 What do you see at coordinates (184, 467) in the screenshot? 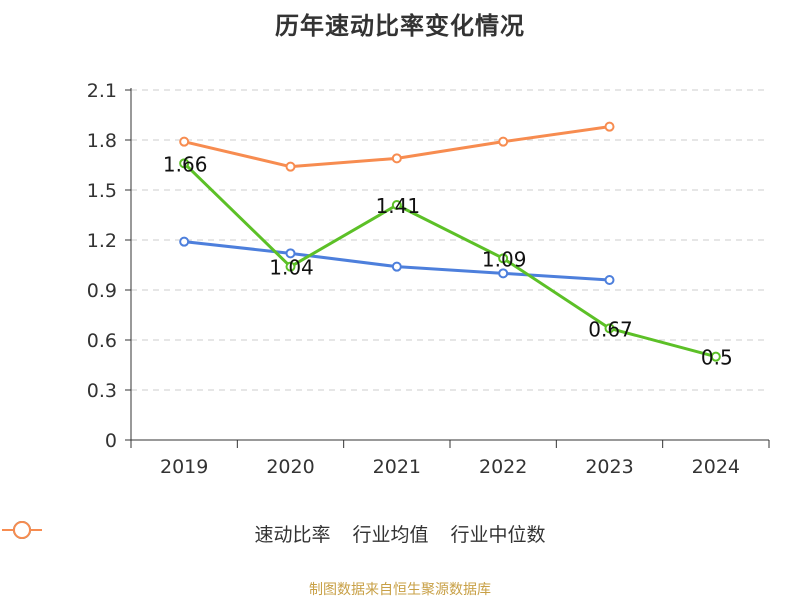
I see `x-tick-label: 2019` at bounding box center [184, 467].